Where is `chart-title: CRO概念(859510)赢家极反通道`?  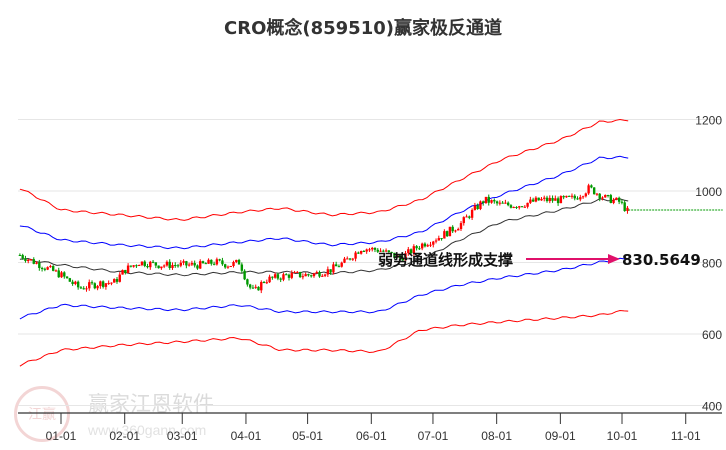
chart-title: CRO概念(859510)赢家极反通道 is located at coordinates (363, 28).